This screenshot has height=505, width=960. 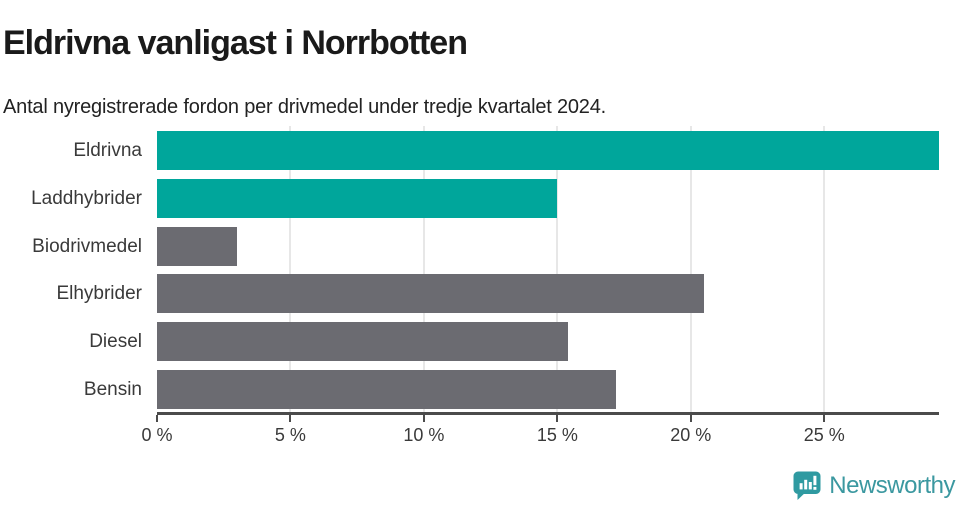 What do you see at coordinates (87, 246) in the screenshot?
I see `category-label: Biodrivmedel` at bounding box center [87, 246].